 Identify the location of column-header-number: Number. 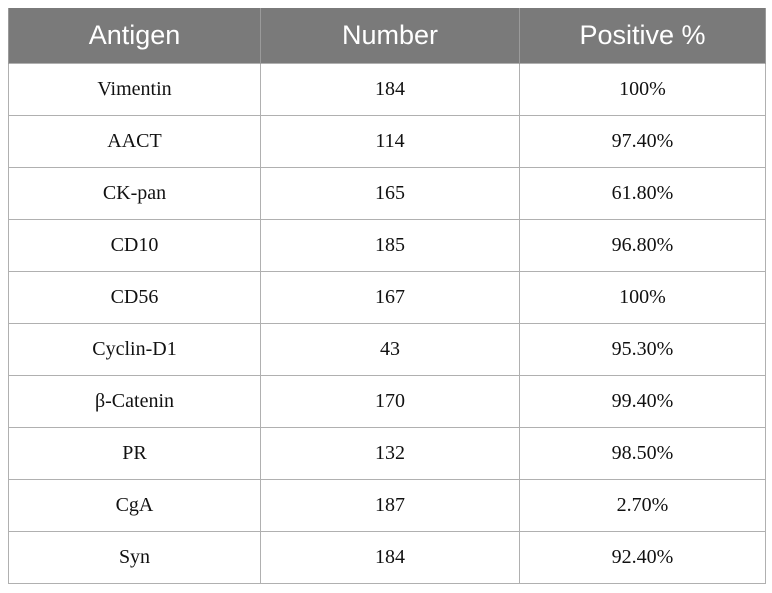
(390, 36).